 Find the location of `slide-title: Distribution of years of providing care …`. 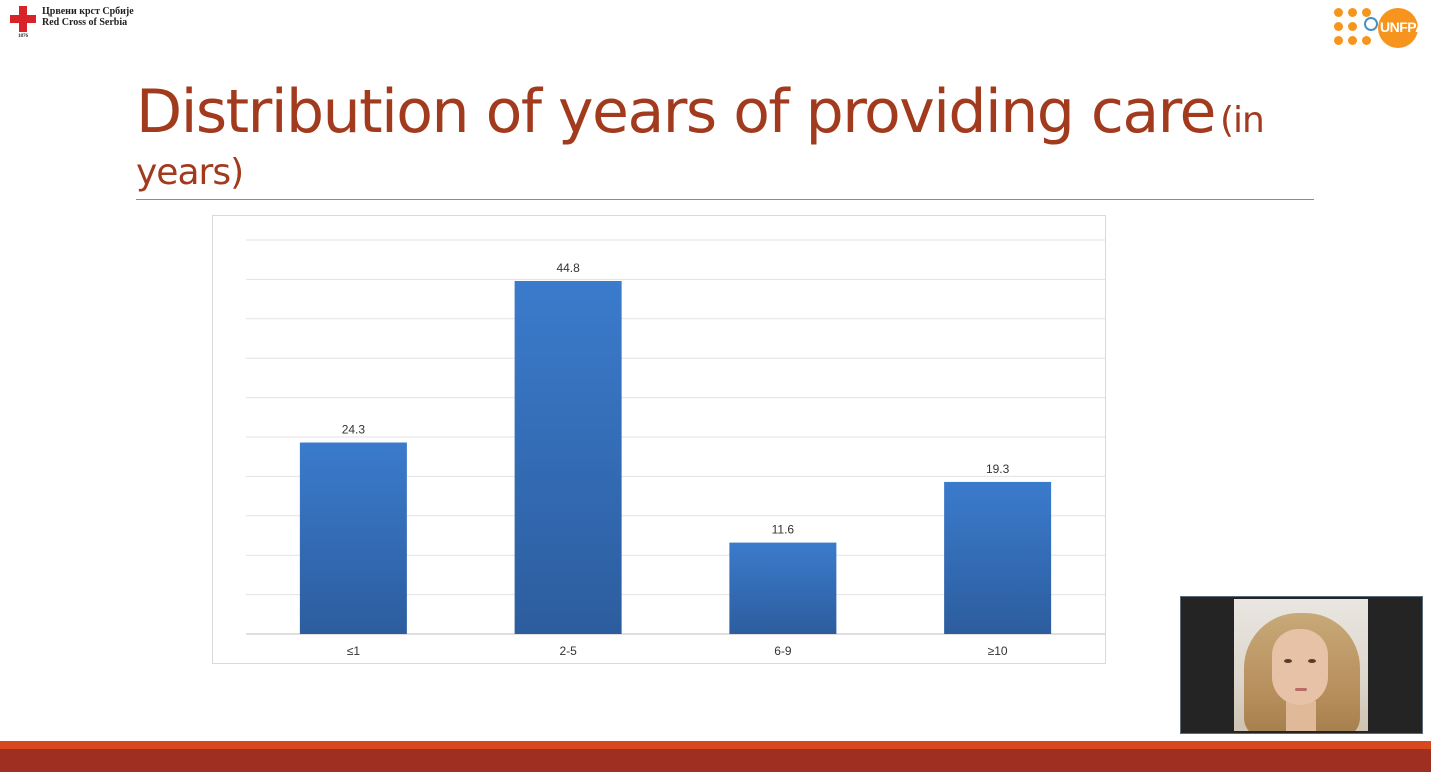

slide-title: Distribution of years of providing care … is located at coordinates (726, 132).